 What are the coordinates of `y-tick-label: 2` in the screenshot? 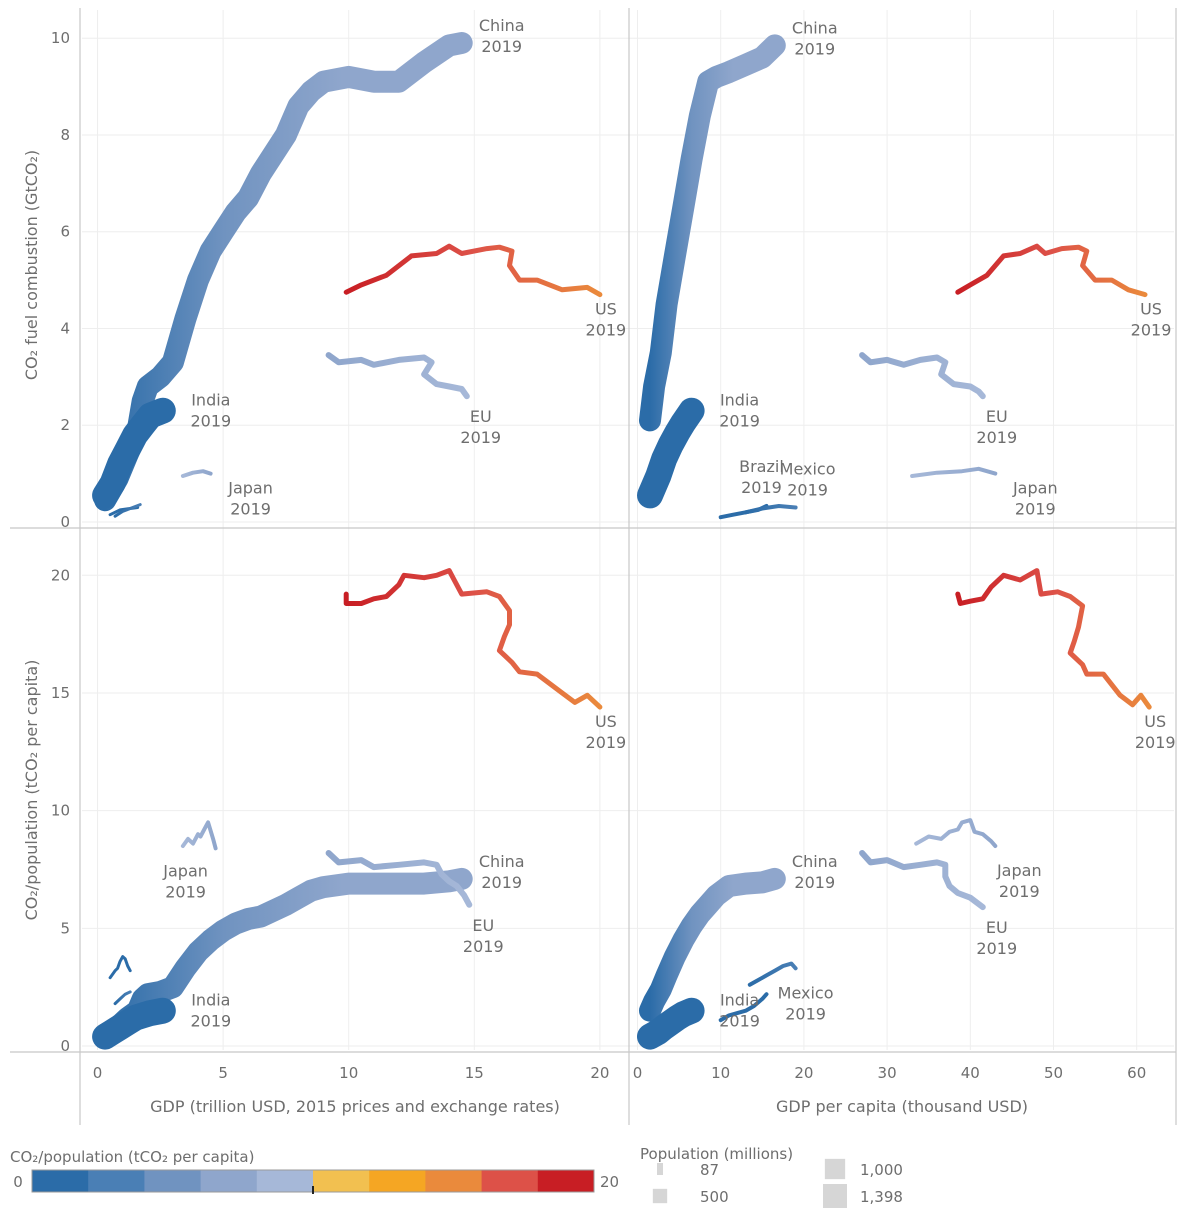 It's located at (65, 425).